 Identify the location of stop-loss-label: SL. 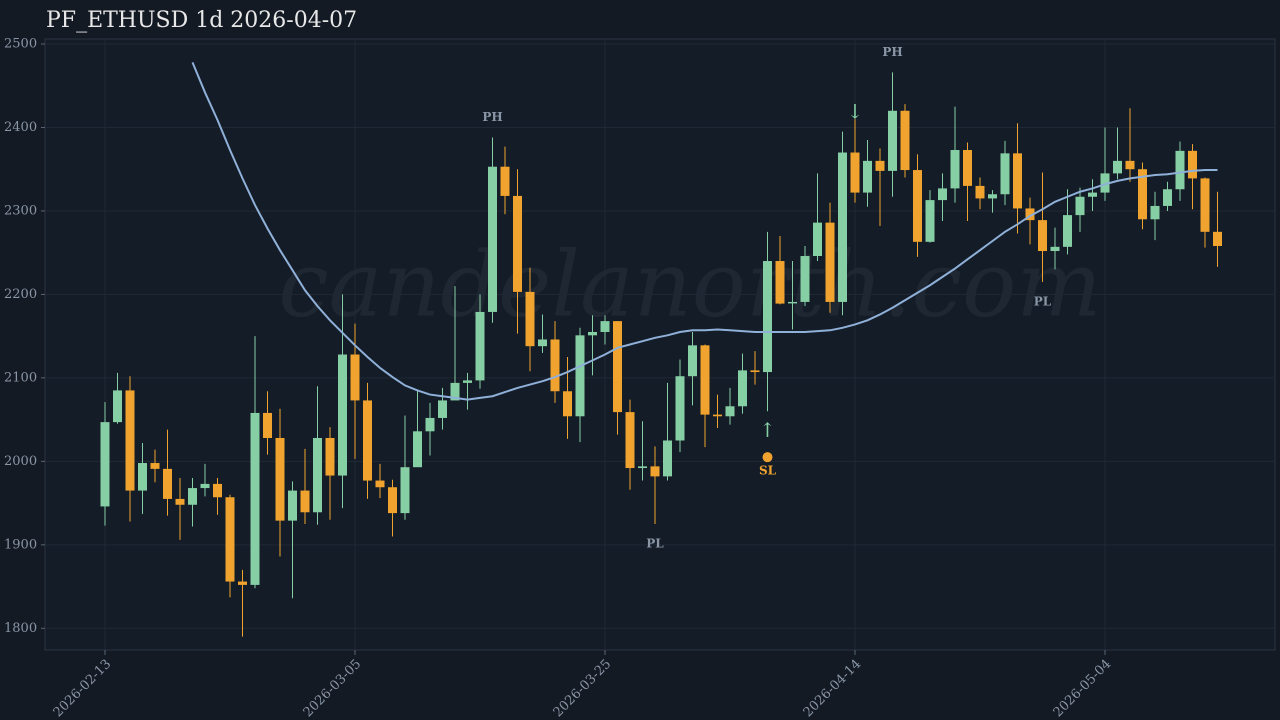
(768, 471).